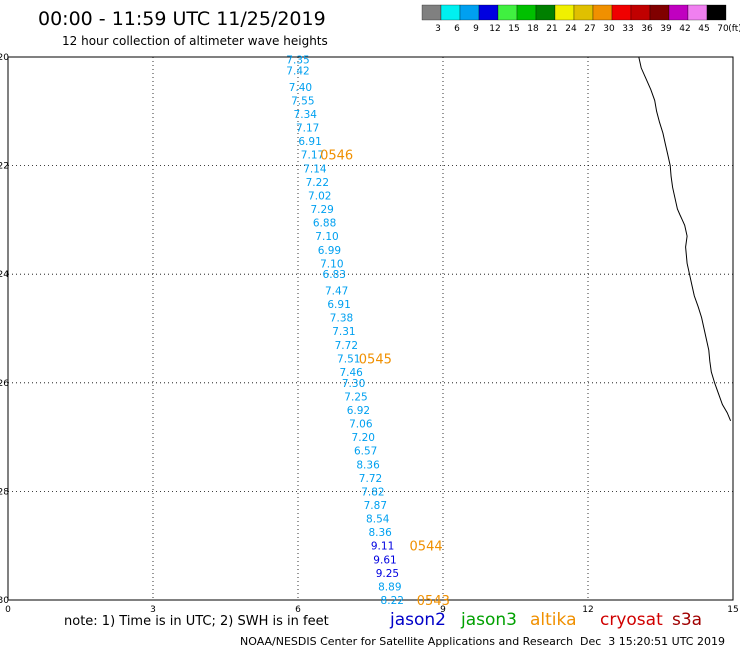 This screenshot has width=740, height=650. I want to click on color-scale-label: 3, so click(438, 29).